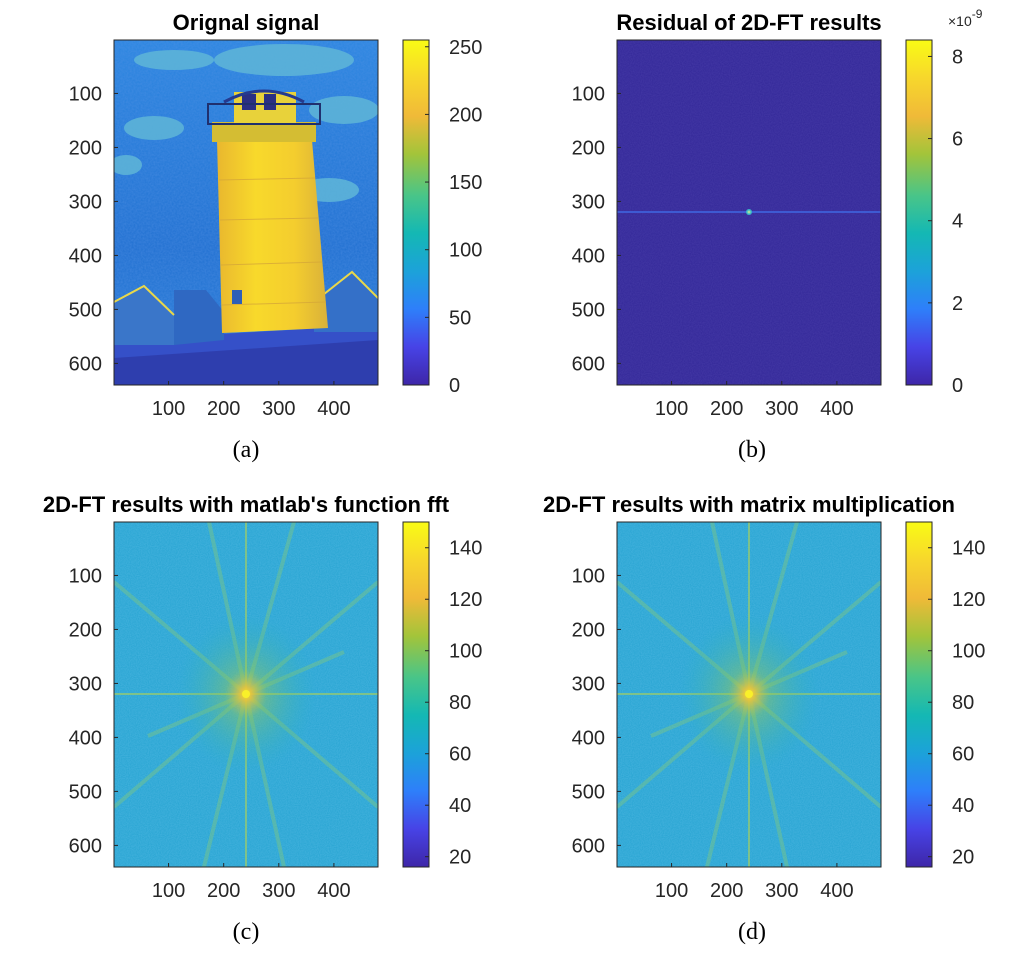 This screenshot has height=957, width=1010. Describe the element at coordinates (977, 14) in the screenshot. I see `exponent-power: -9` at that location.